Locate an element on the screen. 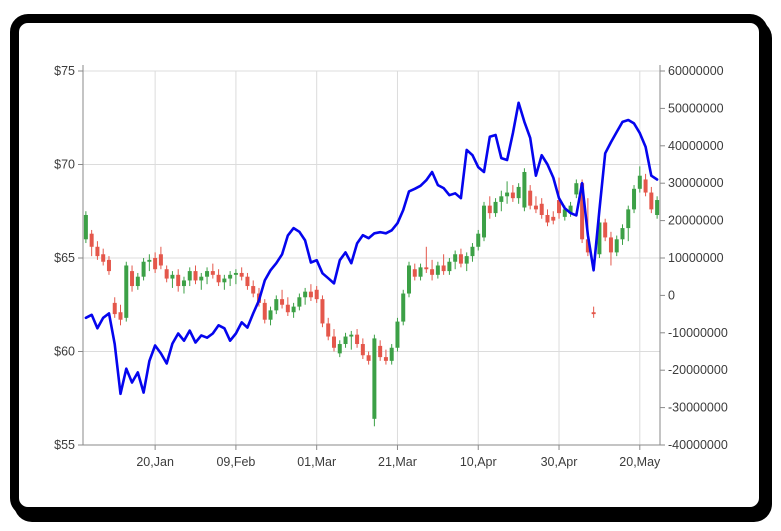  right-axis-tick-label: 60000000 is located at coordinates (696, 71).